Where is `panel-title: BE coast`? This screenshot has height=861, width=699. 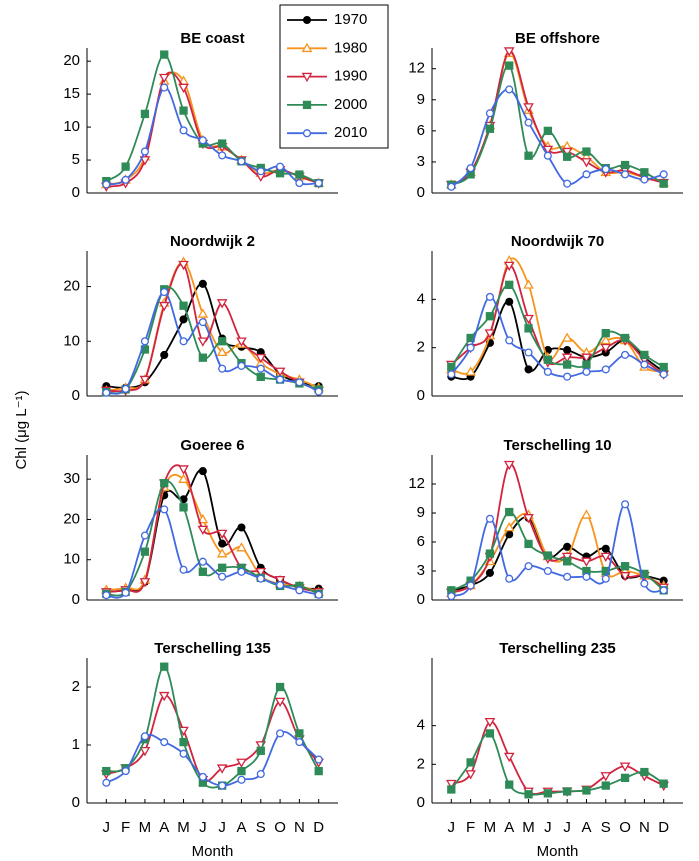 panel-title: BE coast is located at coordinates (212, 38).